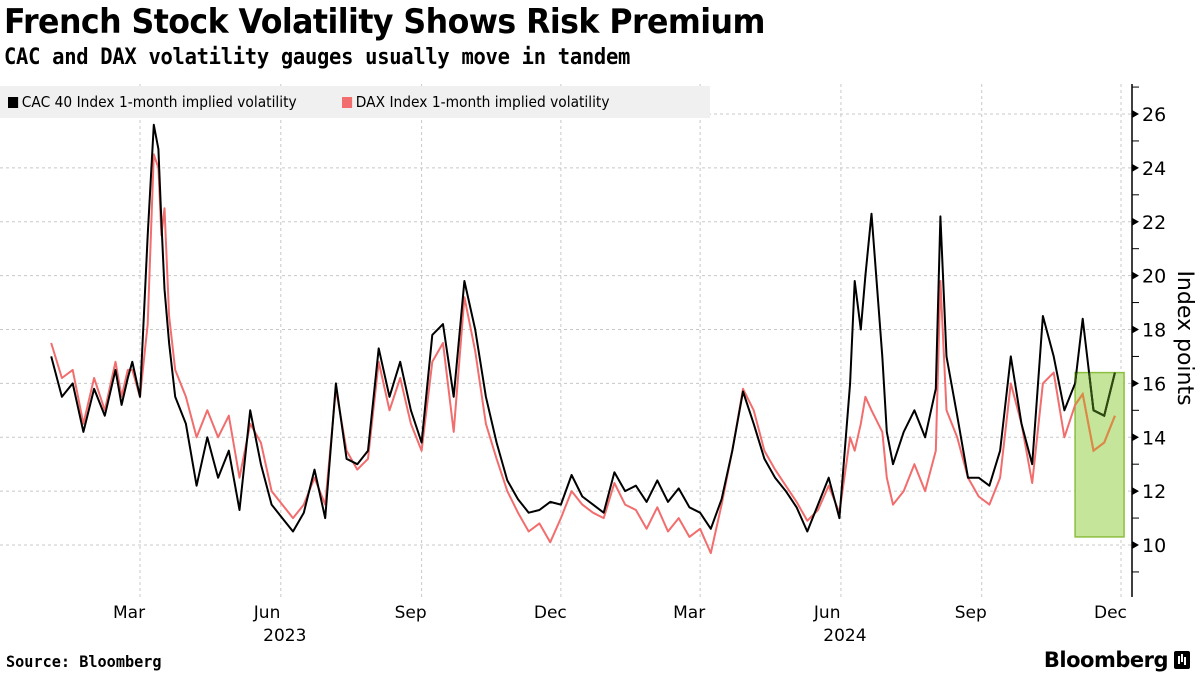  I want to click on x-year-label: 2024, so click(844, 636).